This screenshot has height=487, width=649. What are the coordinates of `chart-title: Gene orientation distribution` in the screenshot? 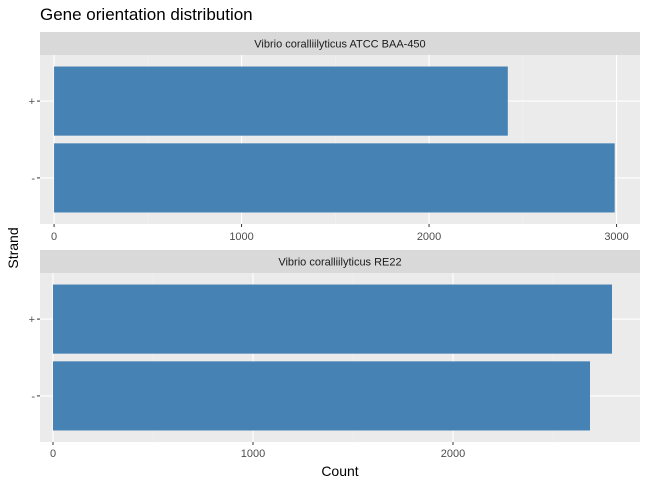 It's located at (146, 14).